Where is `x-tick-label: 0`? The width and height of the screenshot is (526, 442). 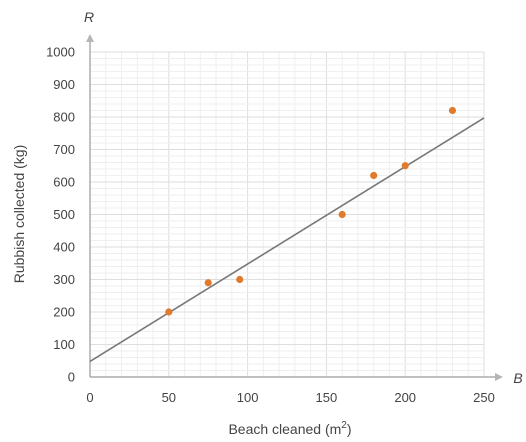 x-tick-label: 0 is located at coordinates (89, 397).